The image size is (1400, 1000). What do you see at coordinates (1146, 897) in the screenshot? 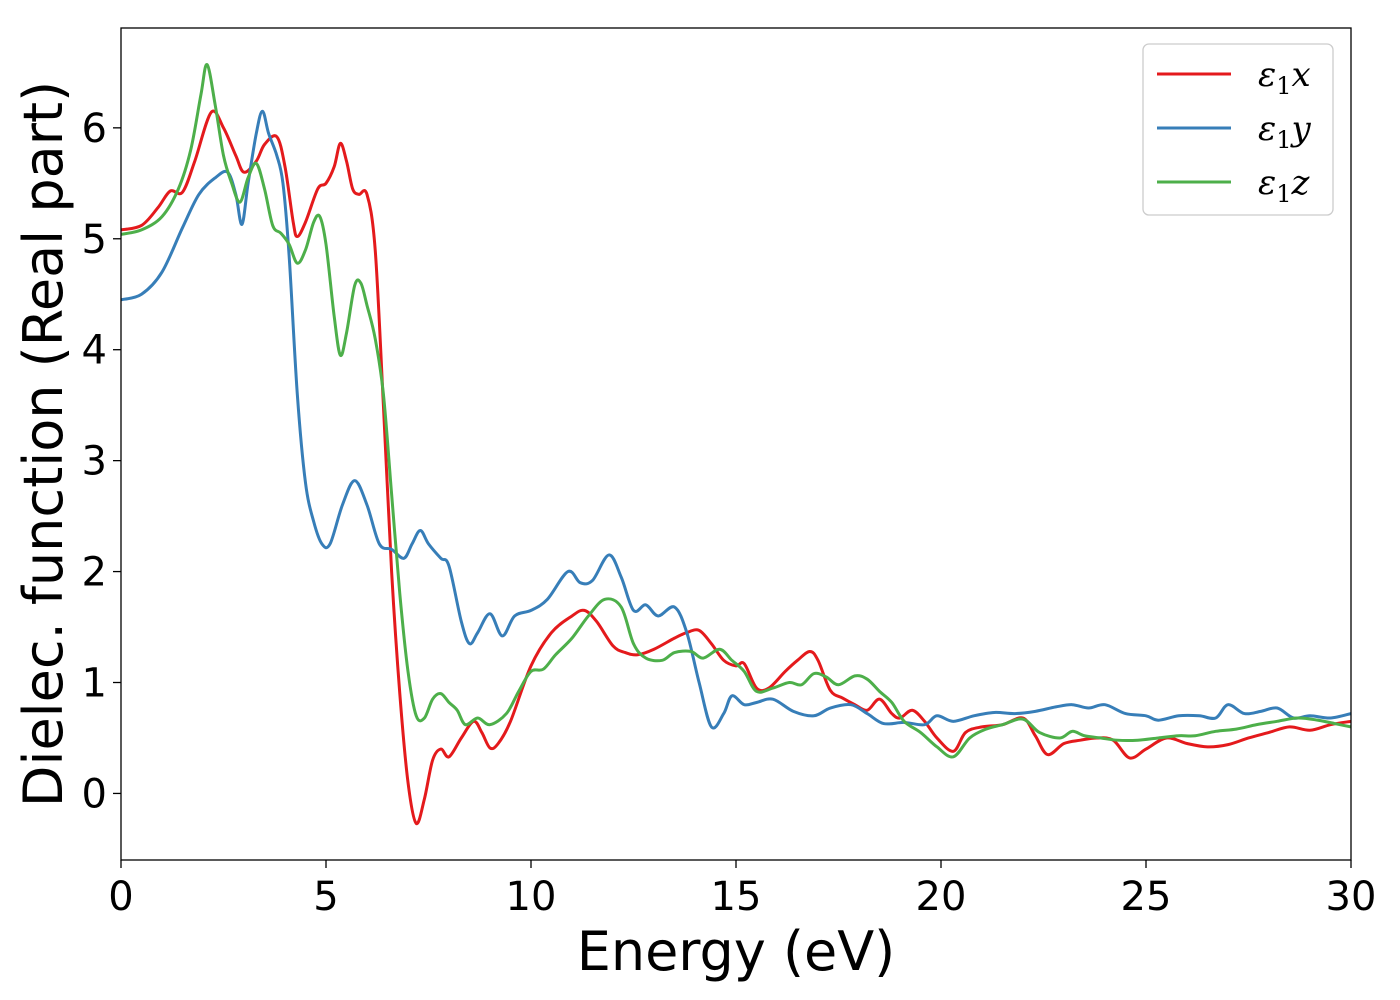
I see `x-tick-label: 25` at bounding box center [1146, 897].